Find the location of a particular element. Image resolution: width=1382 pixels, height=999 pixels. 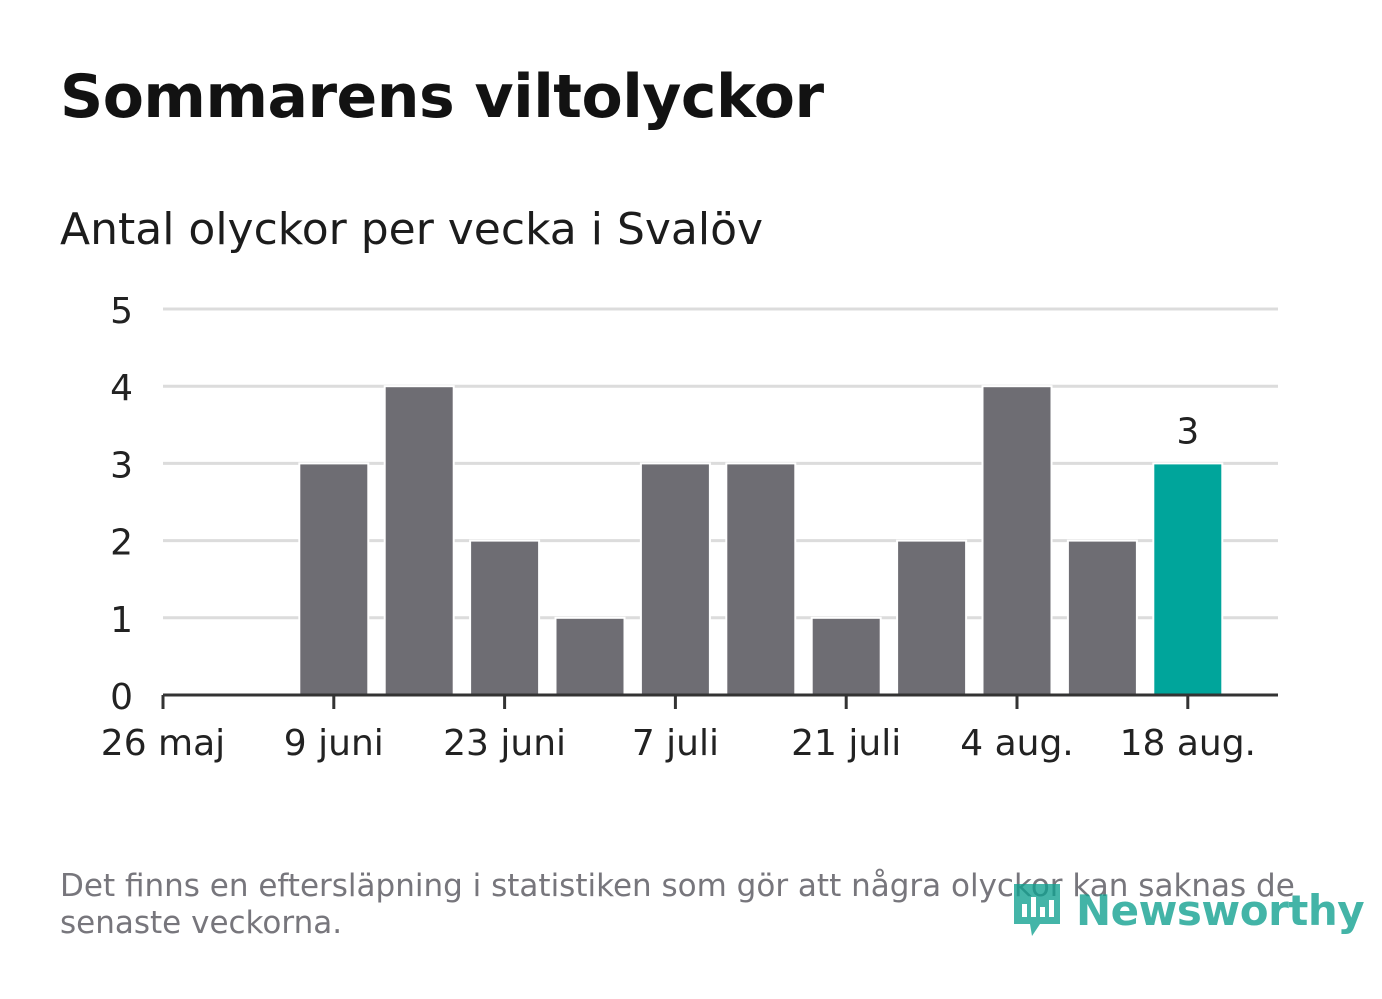

y-tick-label: 0 is located at coordinates (121, 697).